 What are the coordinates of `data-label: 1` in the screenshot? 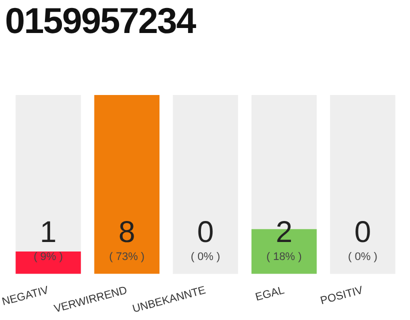 It's located at (48, 232).